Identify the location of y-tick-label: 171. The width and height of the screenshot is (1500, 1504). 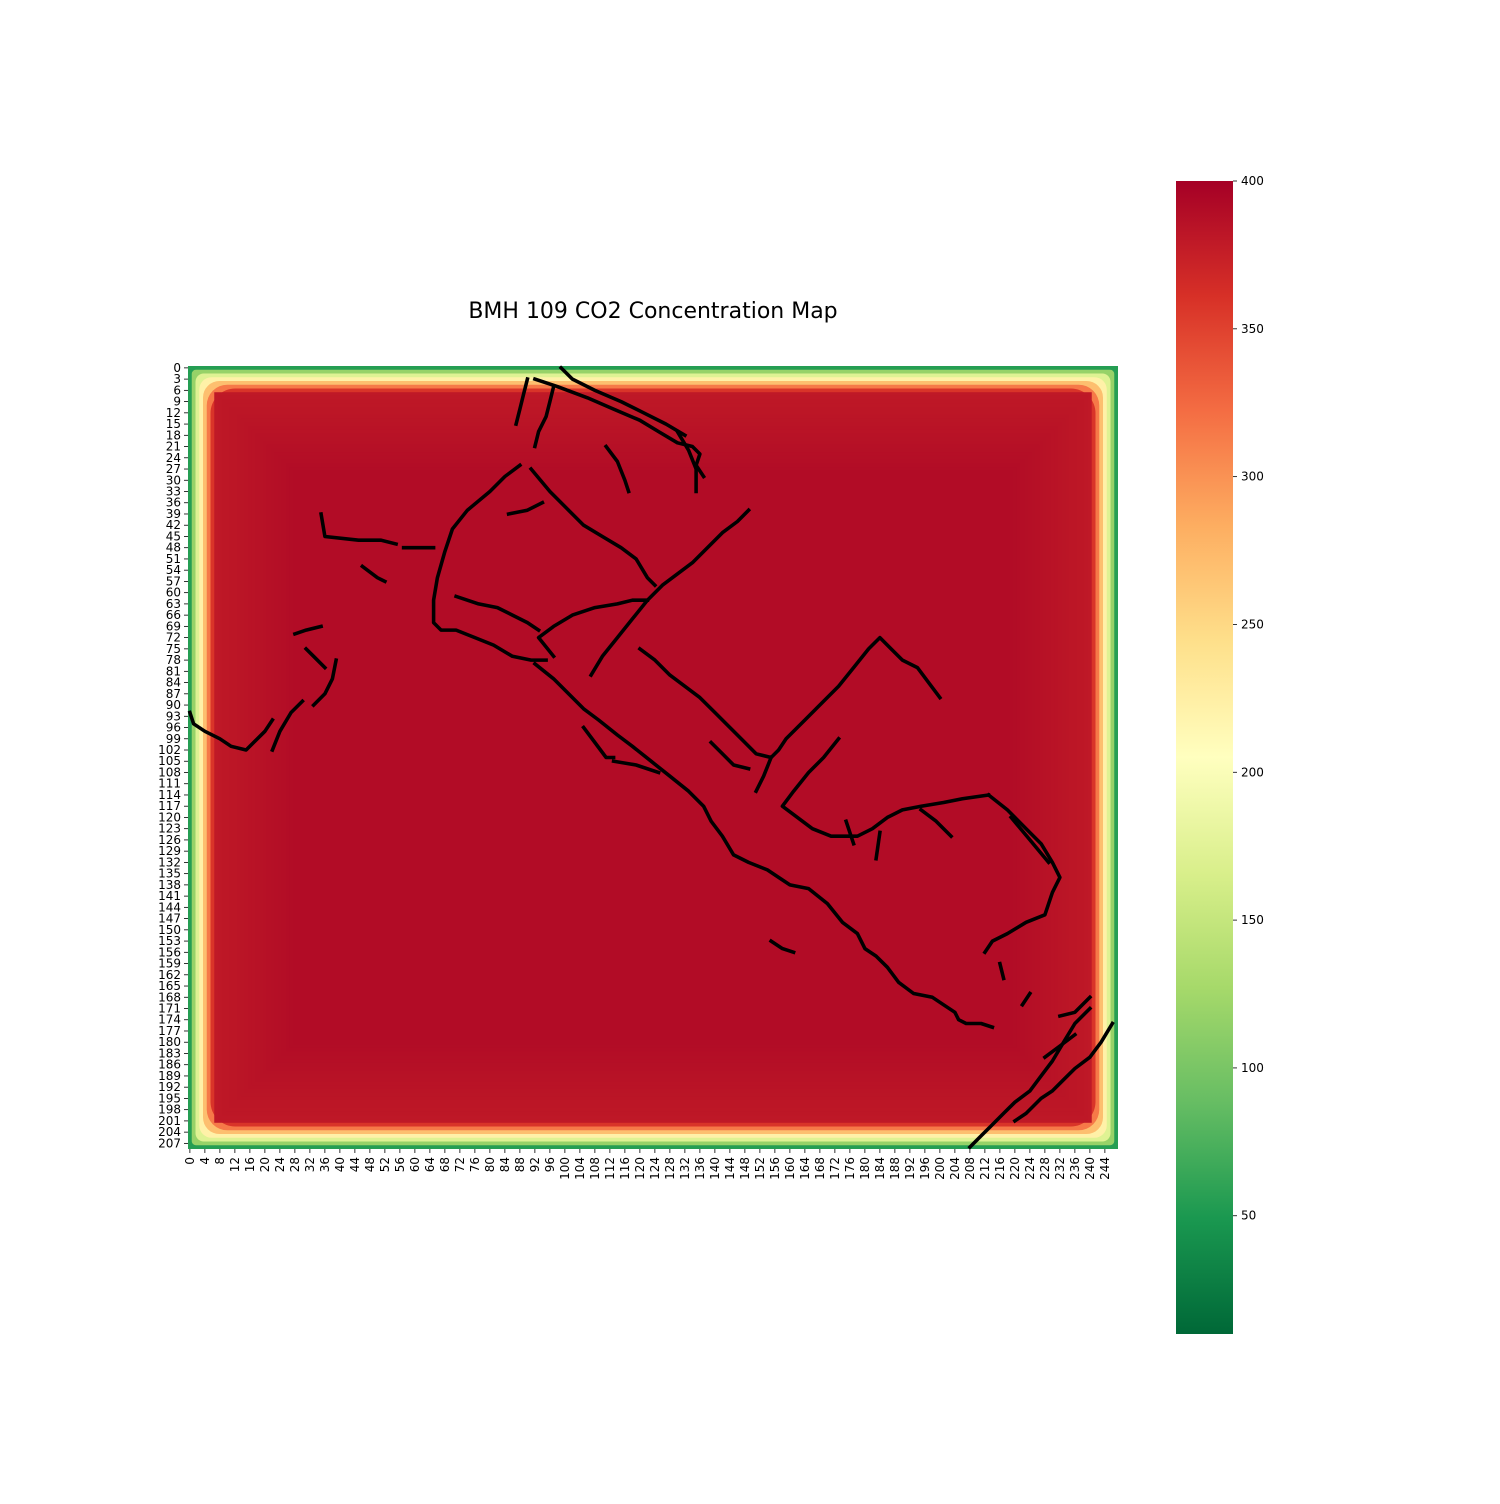
(169, 1009).